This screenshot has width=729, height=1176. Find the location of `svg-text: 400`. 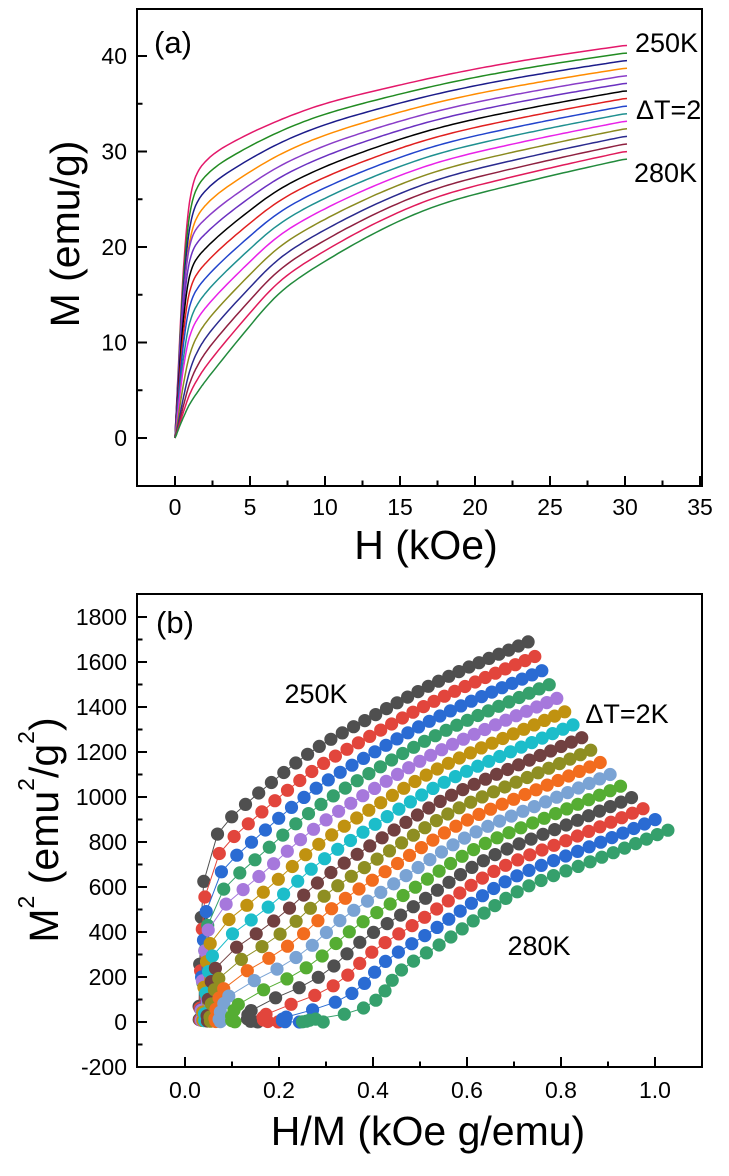

svg-text: 400 is located at coordinates (108, 932).